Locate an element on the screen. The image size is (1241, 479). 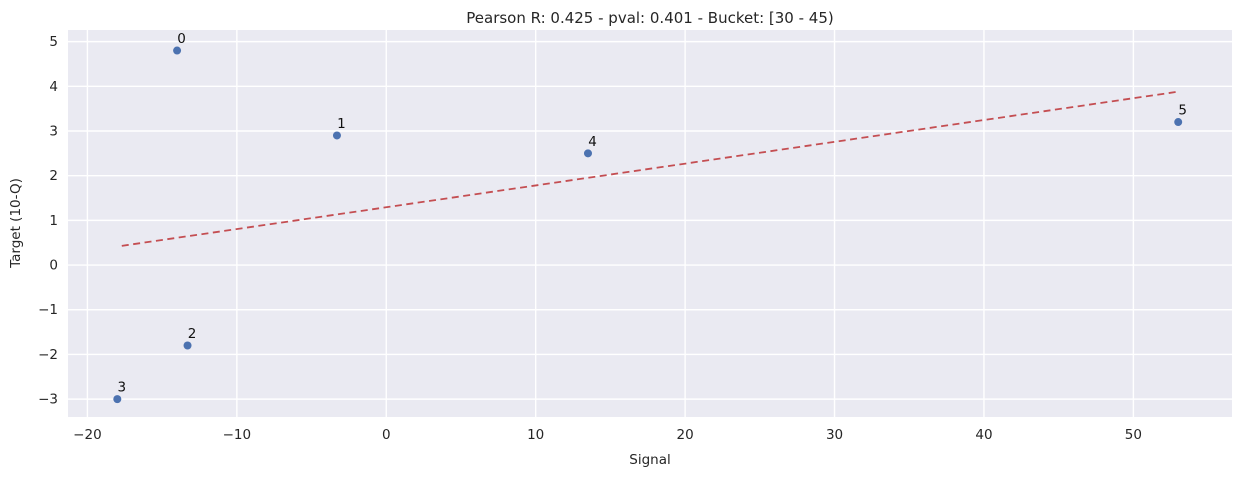
x-tick-label: 30 is located at coordinates (834, 435).